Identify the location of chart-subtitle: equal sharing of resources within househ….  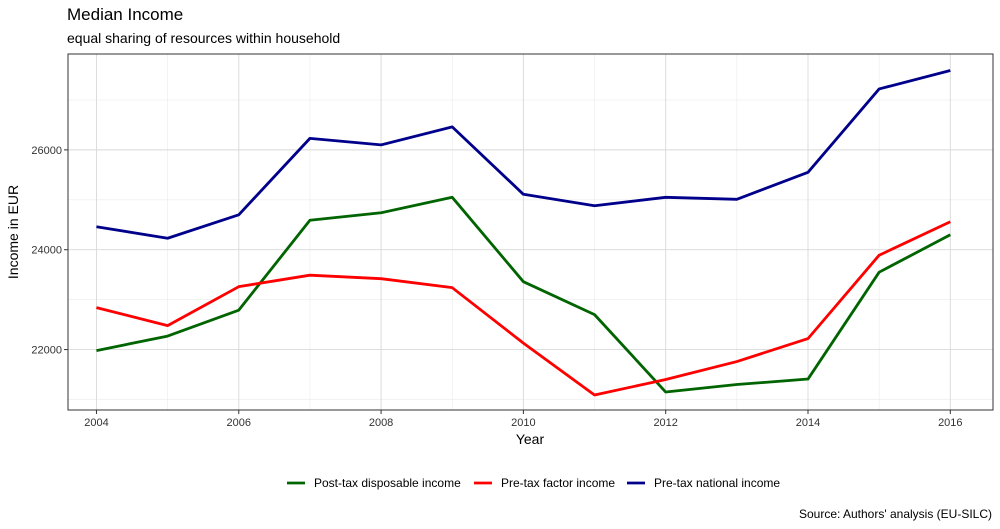
(203, 38).